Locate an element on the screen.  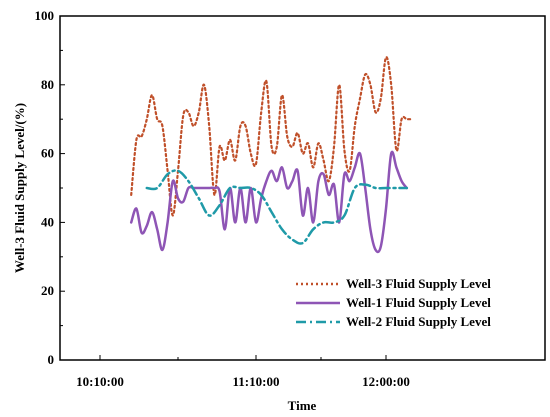
x-axis-ticks: 10:10:00 11:10:00 12:00:00 is located at coordinates (243, 372).